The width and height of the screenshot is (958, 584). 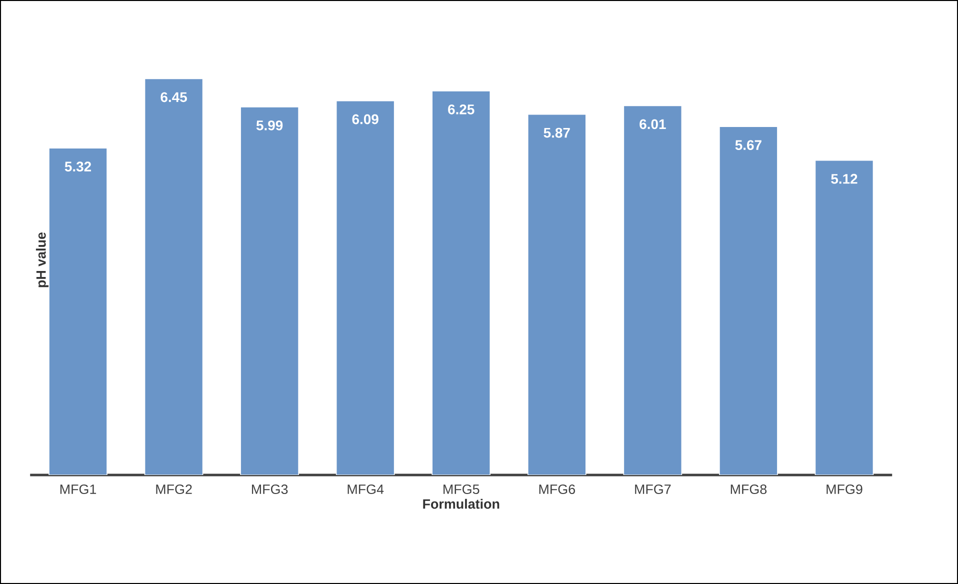 I want to click on data-label: 6.25, so click(x=461, y=109).